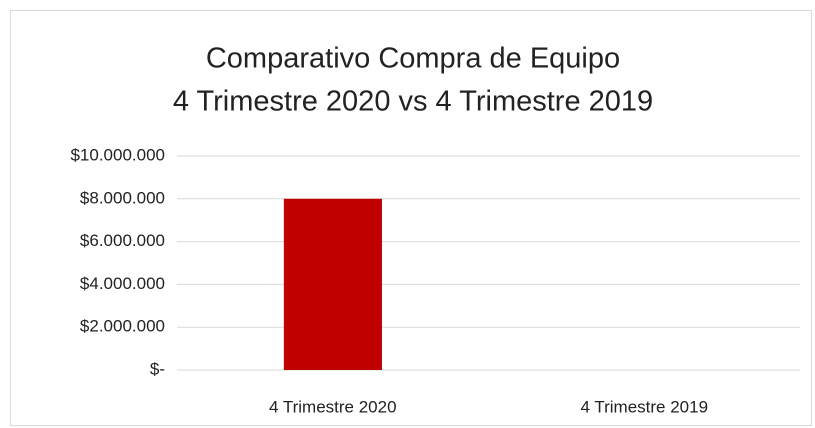 This screenshot has height=428, width=815. Describe the element at coordinates (122, 283) in the screenshot. I see `y-tick-label: $4.000.000` at that location.